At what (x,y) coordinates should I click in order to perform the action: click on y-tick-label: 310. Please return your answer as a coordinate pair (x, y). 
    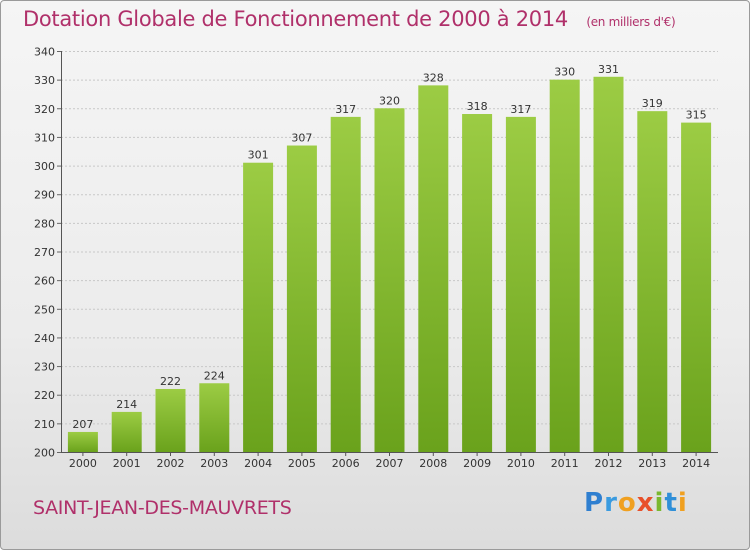
    Looking at the image, I should click on (44, 137).